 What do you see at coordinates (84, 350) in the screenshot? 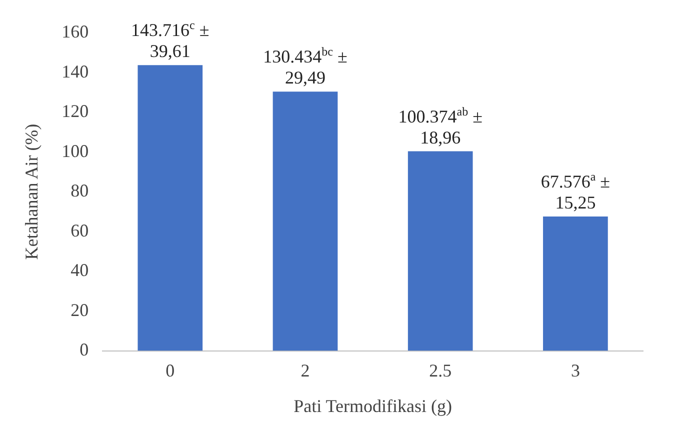
I see `y-tick-label: 0` at bounding box center [84, 350].